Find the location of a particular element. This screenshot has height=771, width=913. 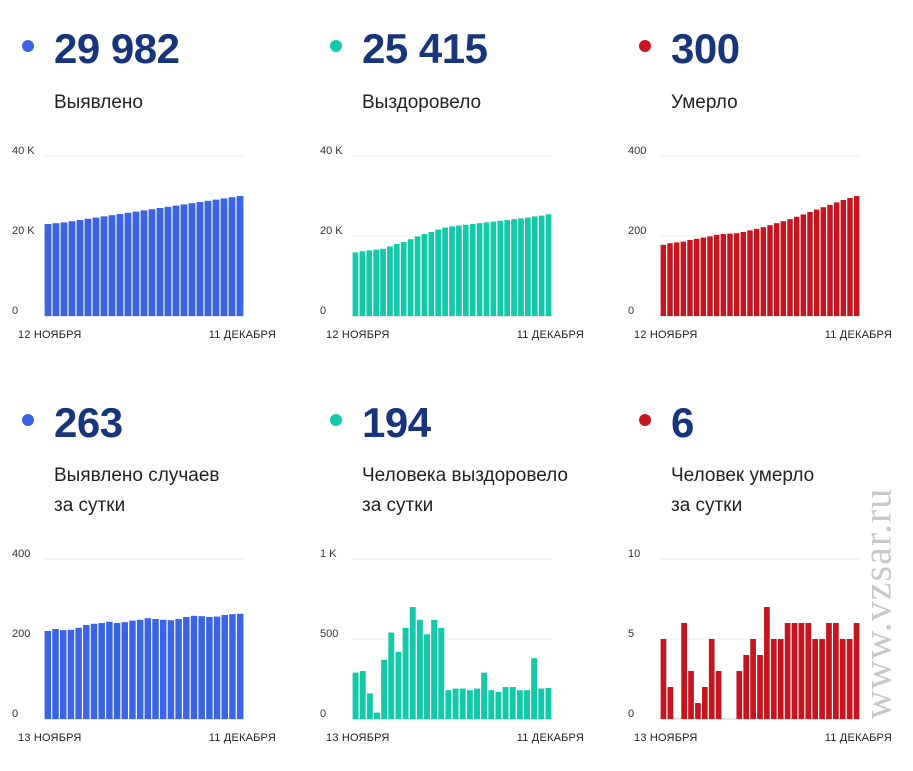

recovered-daily-total: 194 is located at coordinates (396, 422).